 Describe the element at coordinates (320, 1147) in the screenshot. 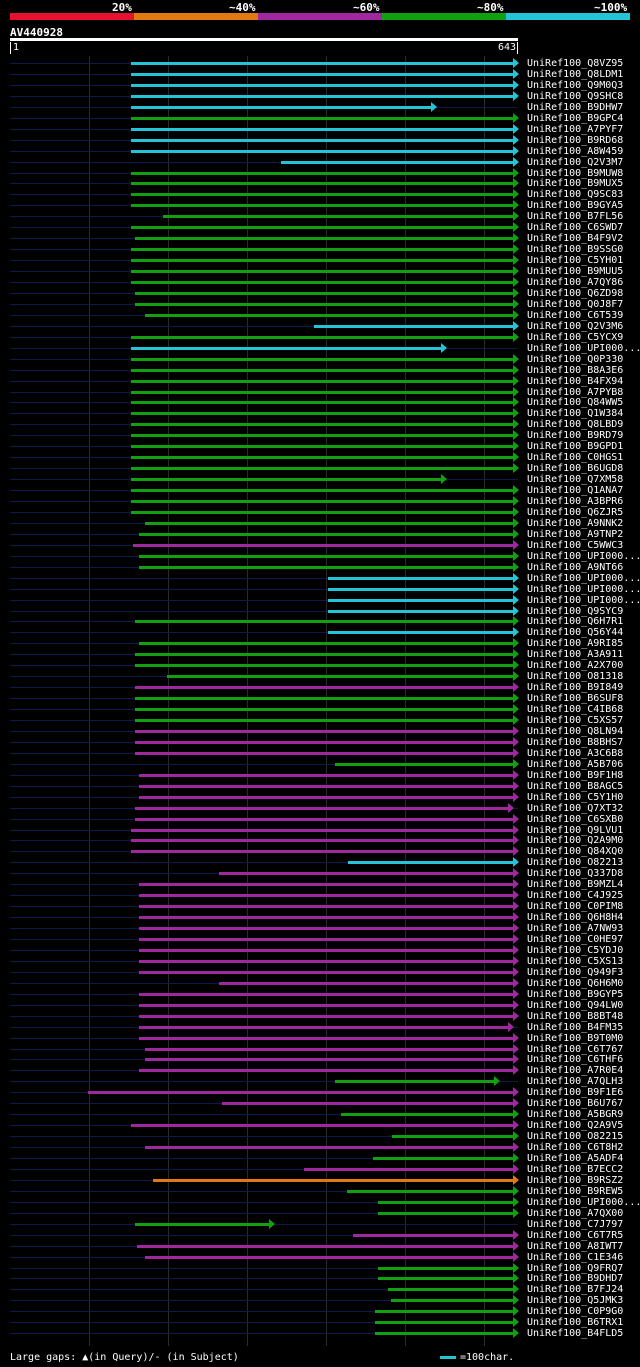

I see `hit-row: UniRef100_C6T8H2` at that location.